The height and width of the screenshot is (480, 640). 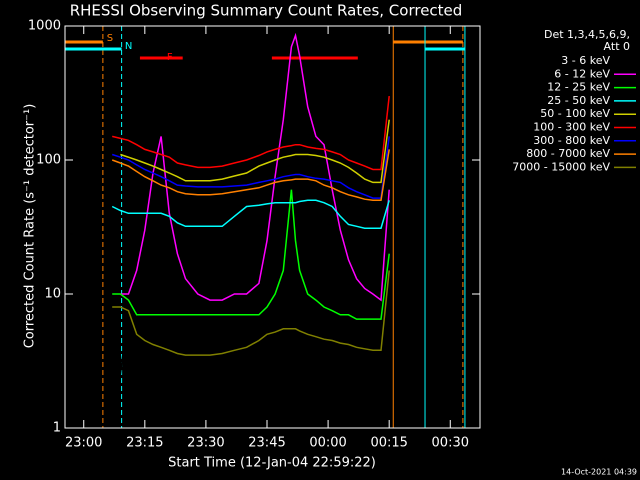 I want to click on legend-title: Att 0, so click(x=617, y=46).